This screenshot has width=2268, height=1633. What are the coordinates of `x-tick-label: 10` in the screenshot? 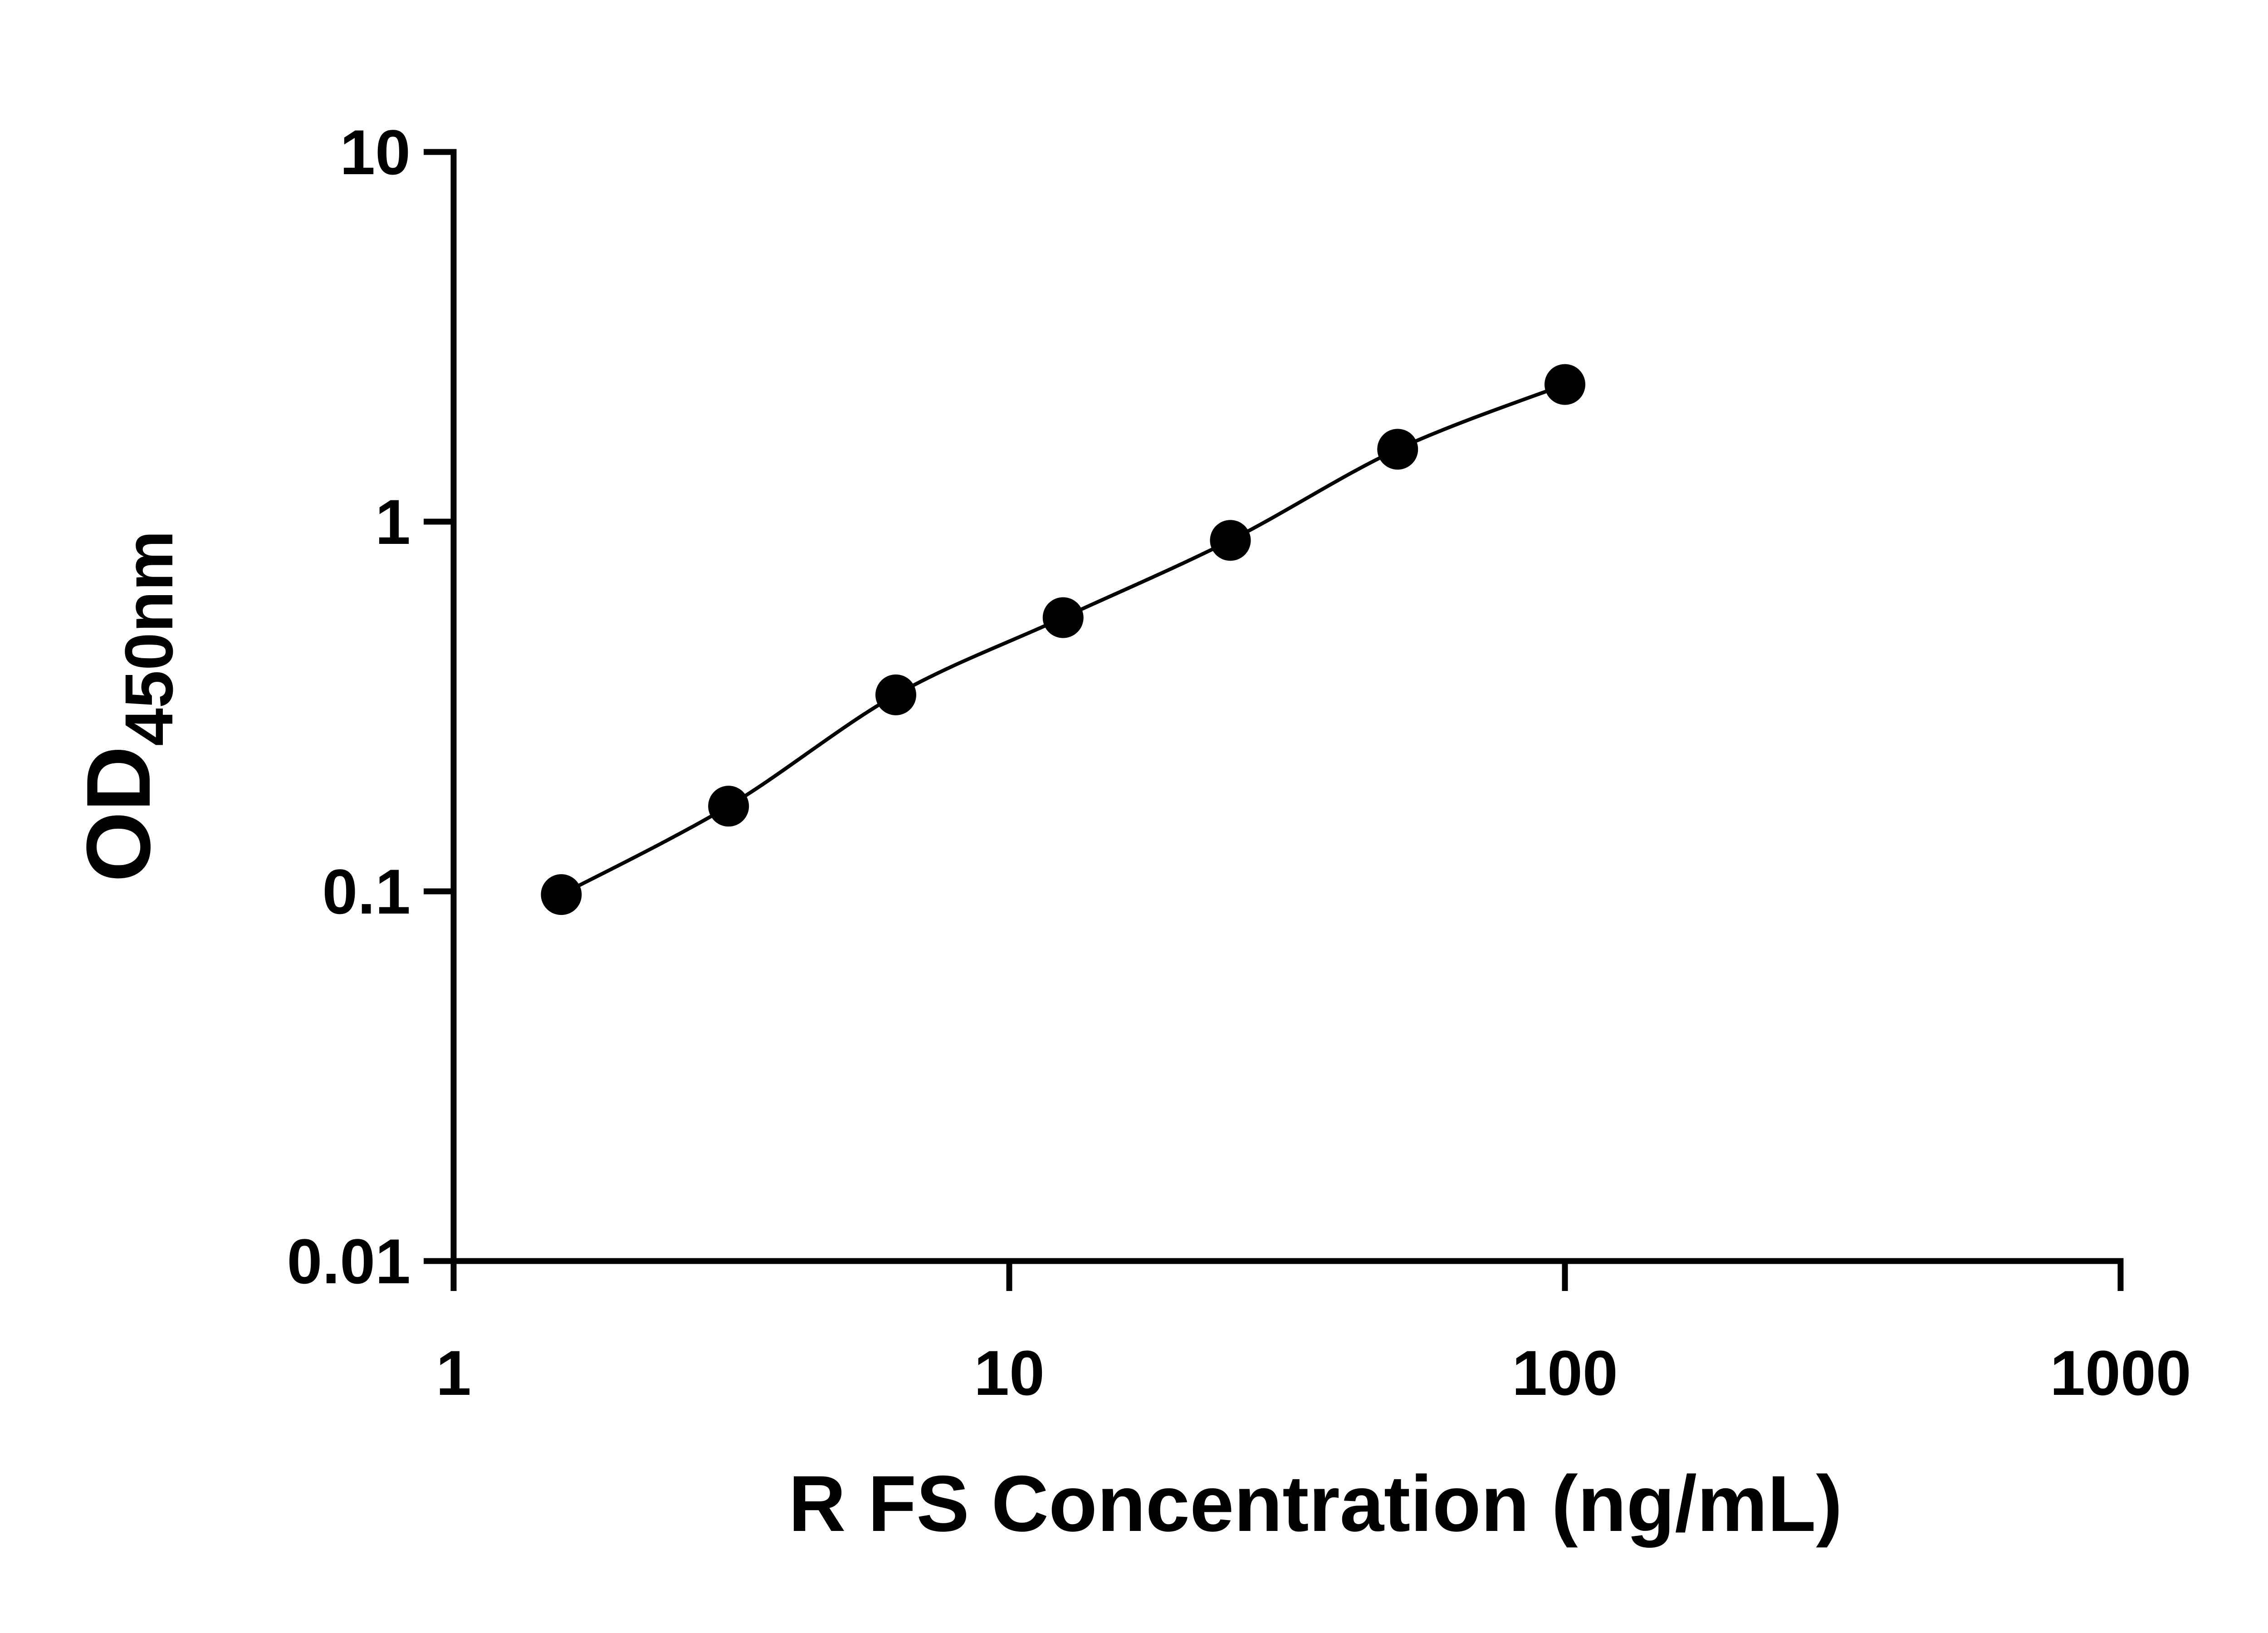 It's located at (1009, 1372).